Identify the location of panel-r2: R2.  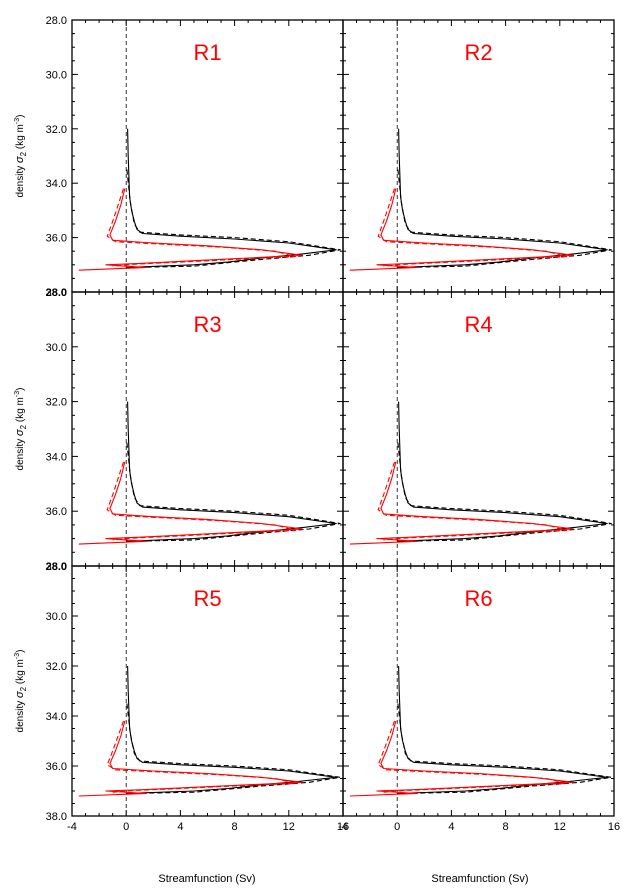
(478, 156).